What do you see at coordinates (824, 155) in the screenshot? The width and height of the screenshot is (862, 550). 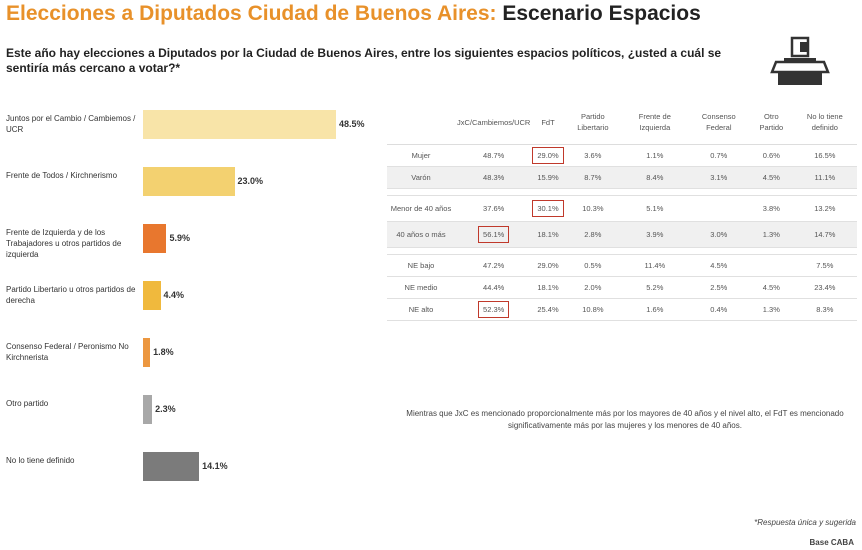 I see `table-cell: 16.5%` at bounding box center [824, 155].